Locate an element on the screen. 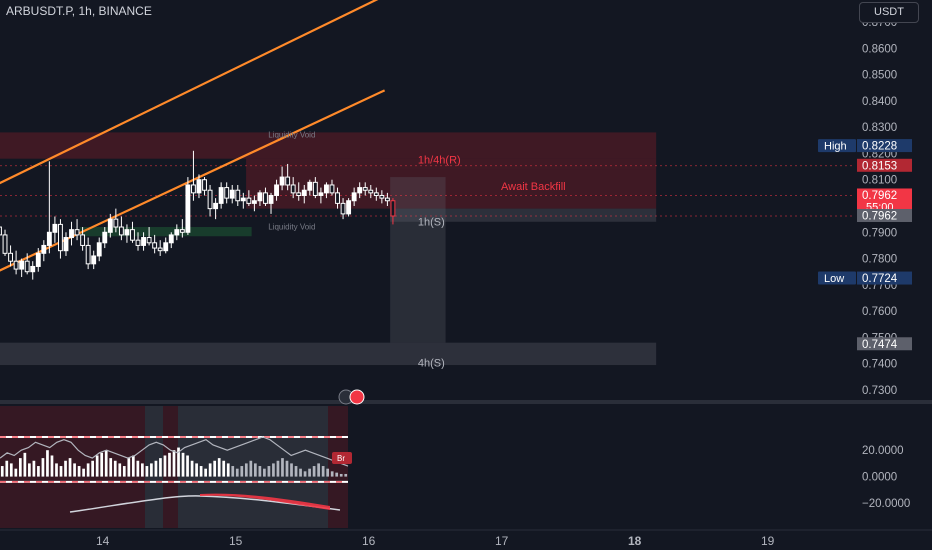 The height and width of the screenshot is (550, 932). osc-y-tick-label: 20.0000 is located at coordinates (883, 451).